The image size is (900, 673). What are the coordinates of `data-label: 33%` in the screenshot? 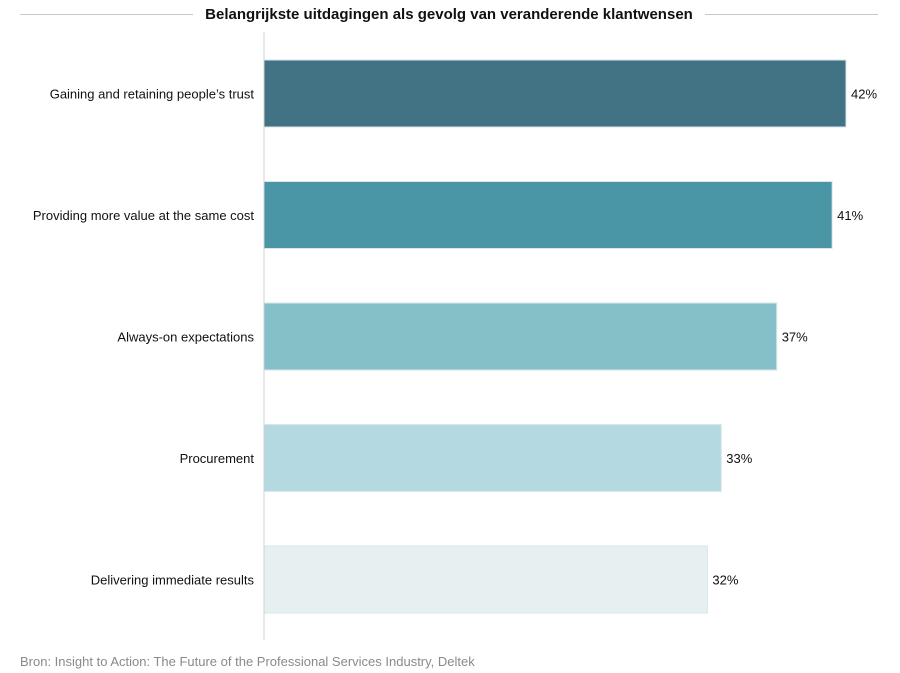 It's located at (739, 458).